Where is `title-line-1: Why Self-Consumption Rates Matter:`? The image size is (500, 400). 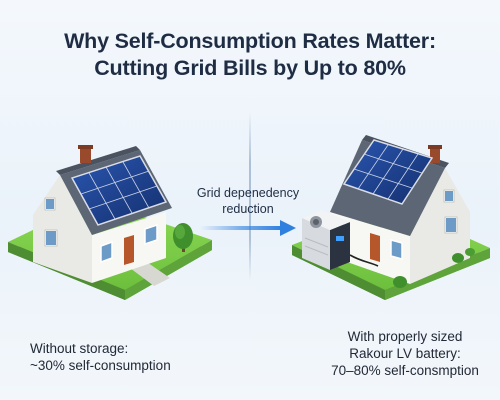 title-line-1: Why Self-Consumption Rates Matter: is located at coordinates (250, 41).